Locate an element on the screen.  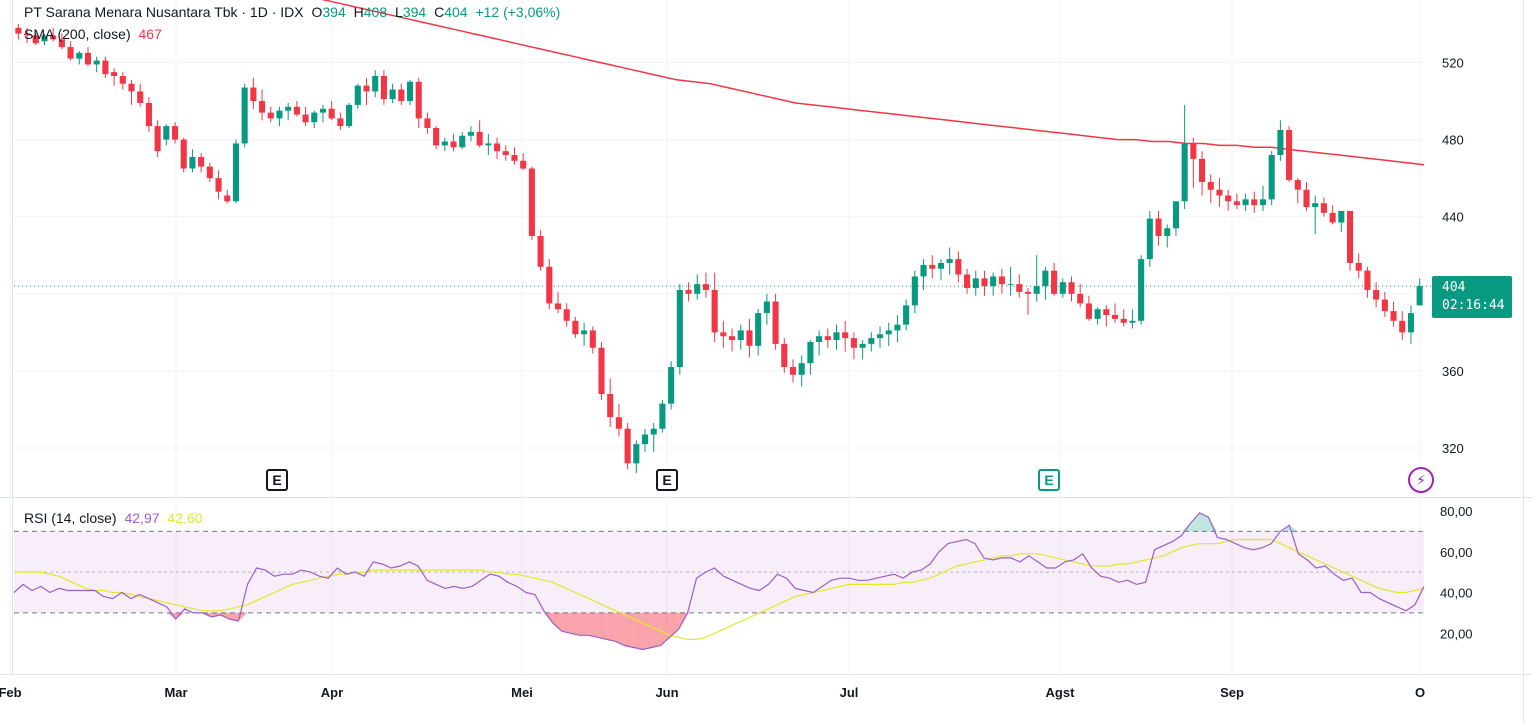
time-tick-label: Sep is located at coordinates (1232, 692).